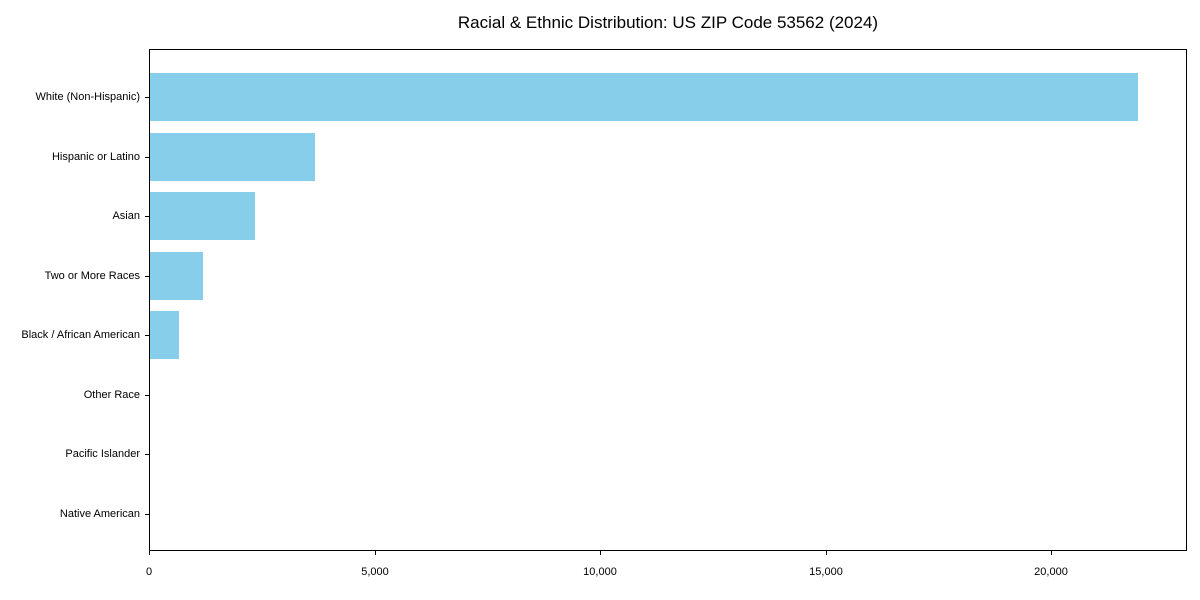 The width and height of the screenshot is (1200, 600). What do you see at coordinates (644, 97) in the screenshot?
I see `bar-white-non-hispanic` at bounding box center [644, 97].